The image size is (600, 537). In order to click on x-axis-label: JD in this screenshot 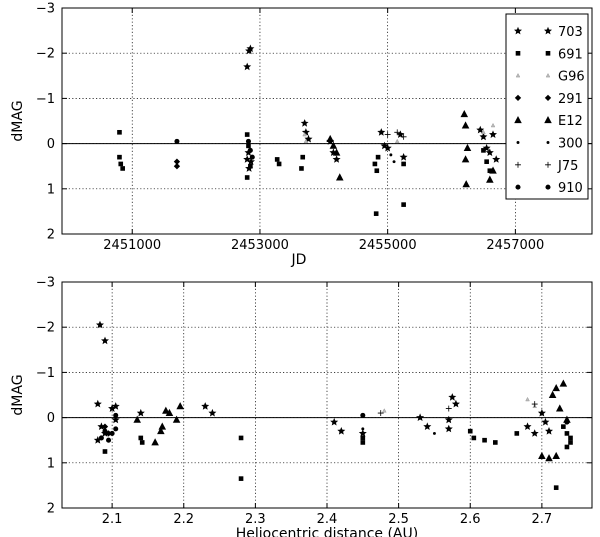, I will do `click(299, 260)`.